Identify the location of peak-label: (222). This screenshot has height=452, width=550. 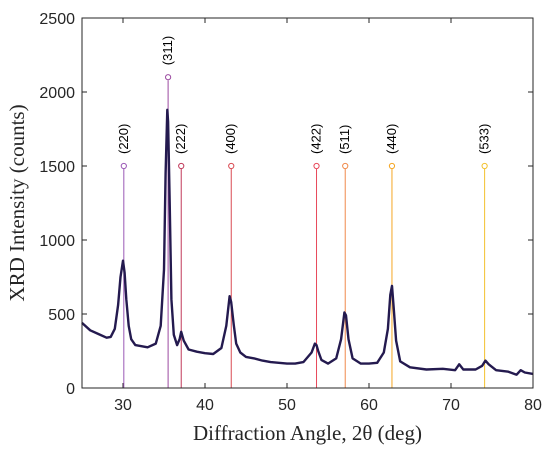
(180, 139).